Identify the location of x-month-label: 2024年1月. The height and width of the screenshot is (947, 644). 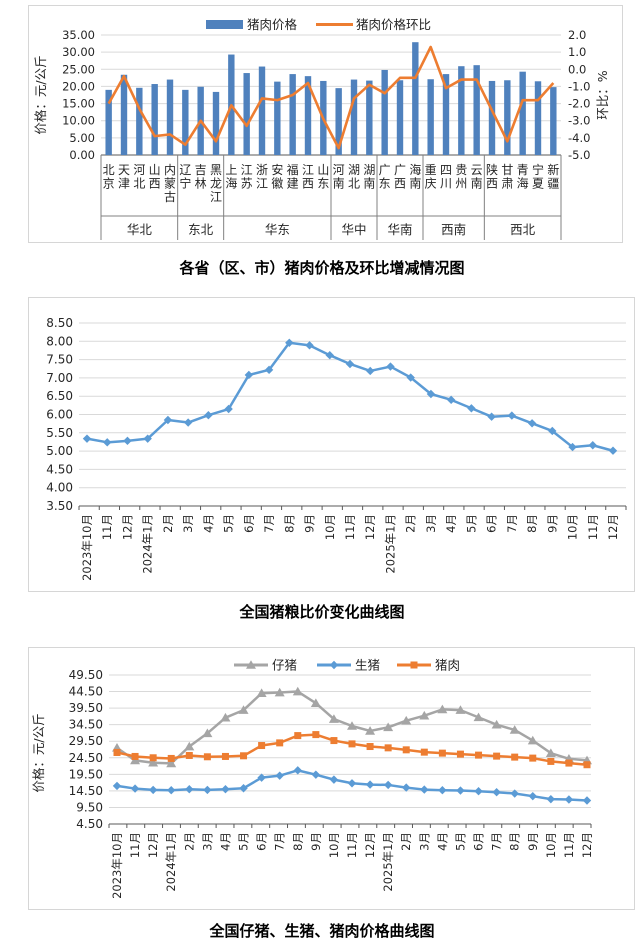
(171, 862).